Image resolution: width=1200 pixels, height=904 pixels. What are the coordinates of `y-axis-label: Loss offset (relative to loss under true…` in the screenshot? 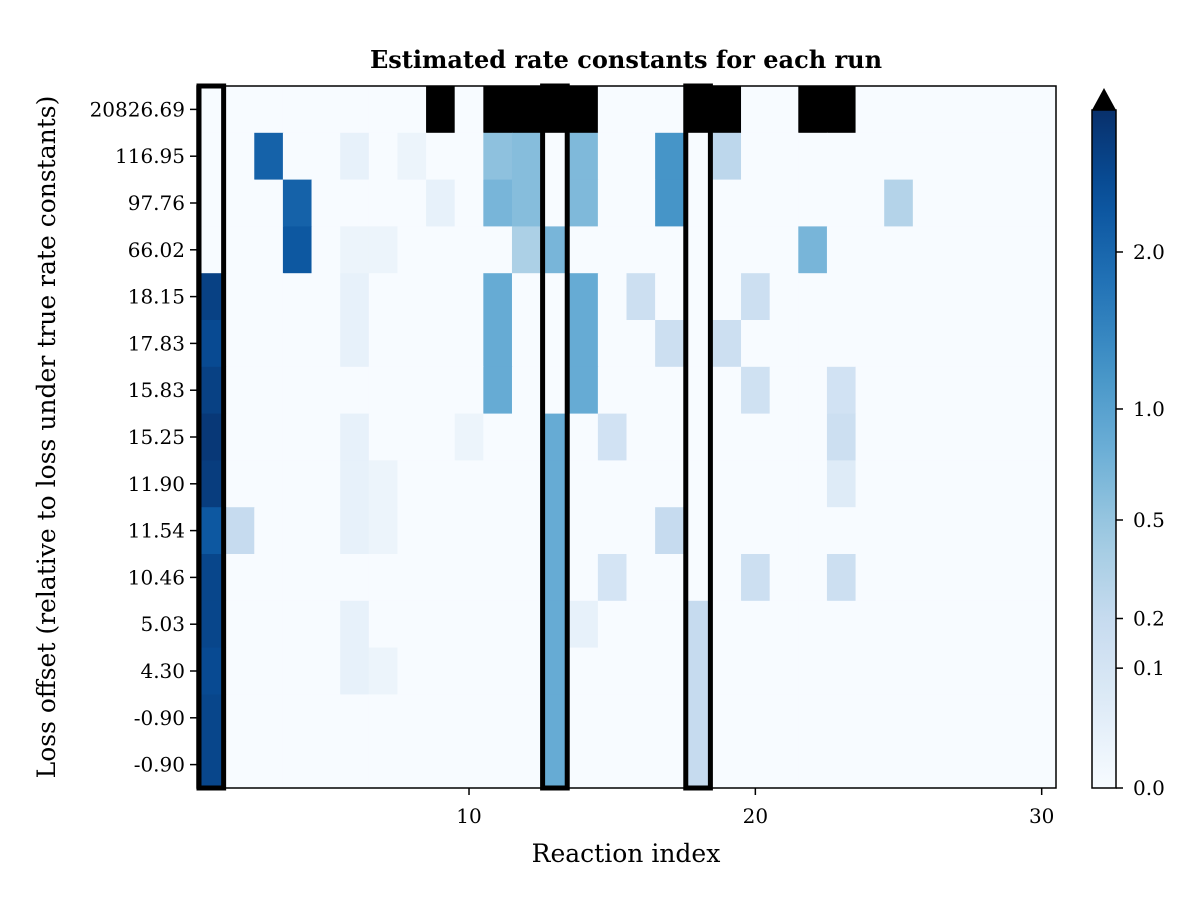 It's located at (46, 437).